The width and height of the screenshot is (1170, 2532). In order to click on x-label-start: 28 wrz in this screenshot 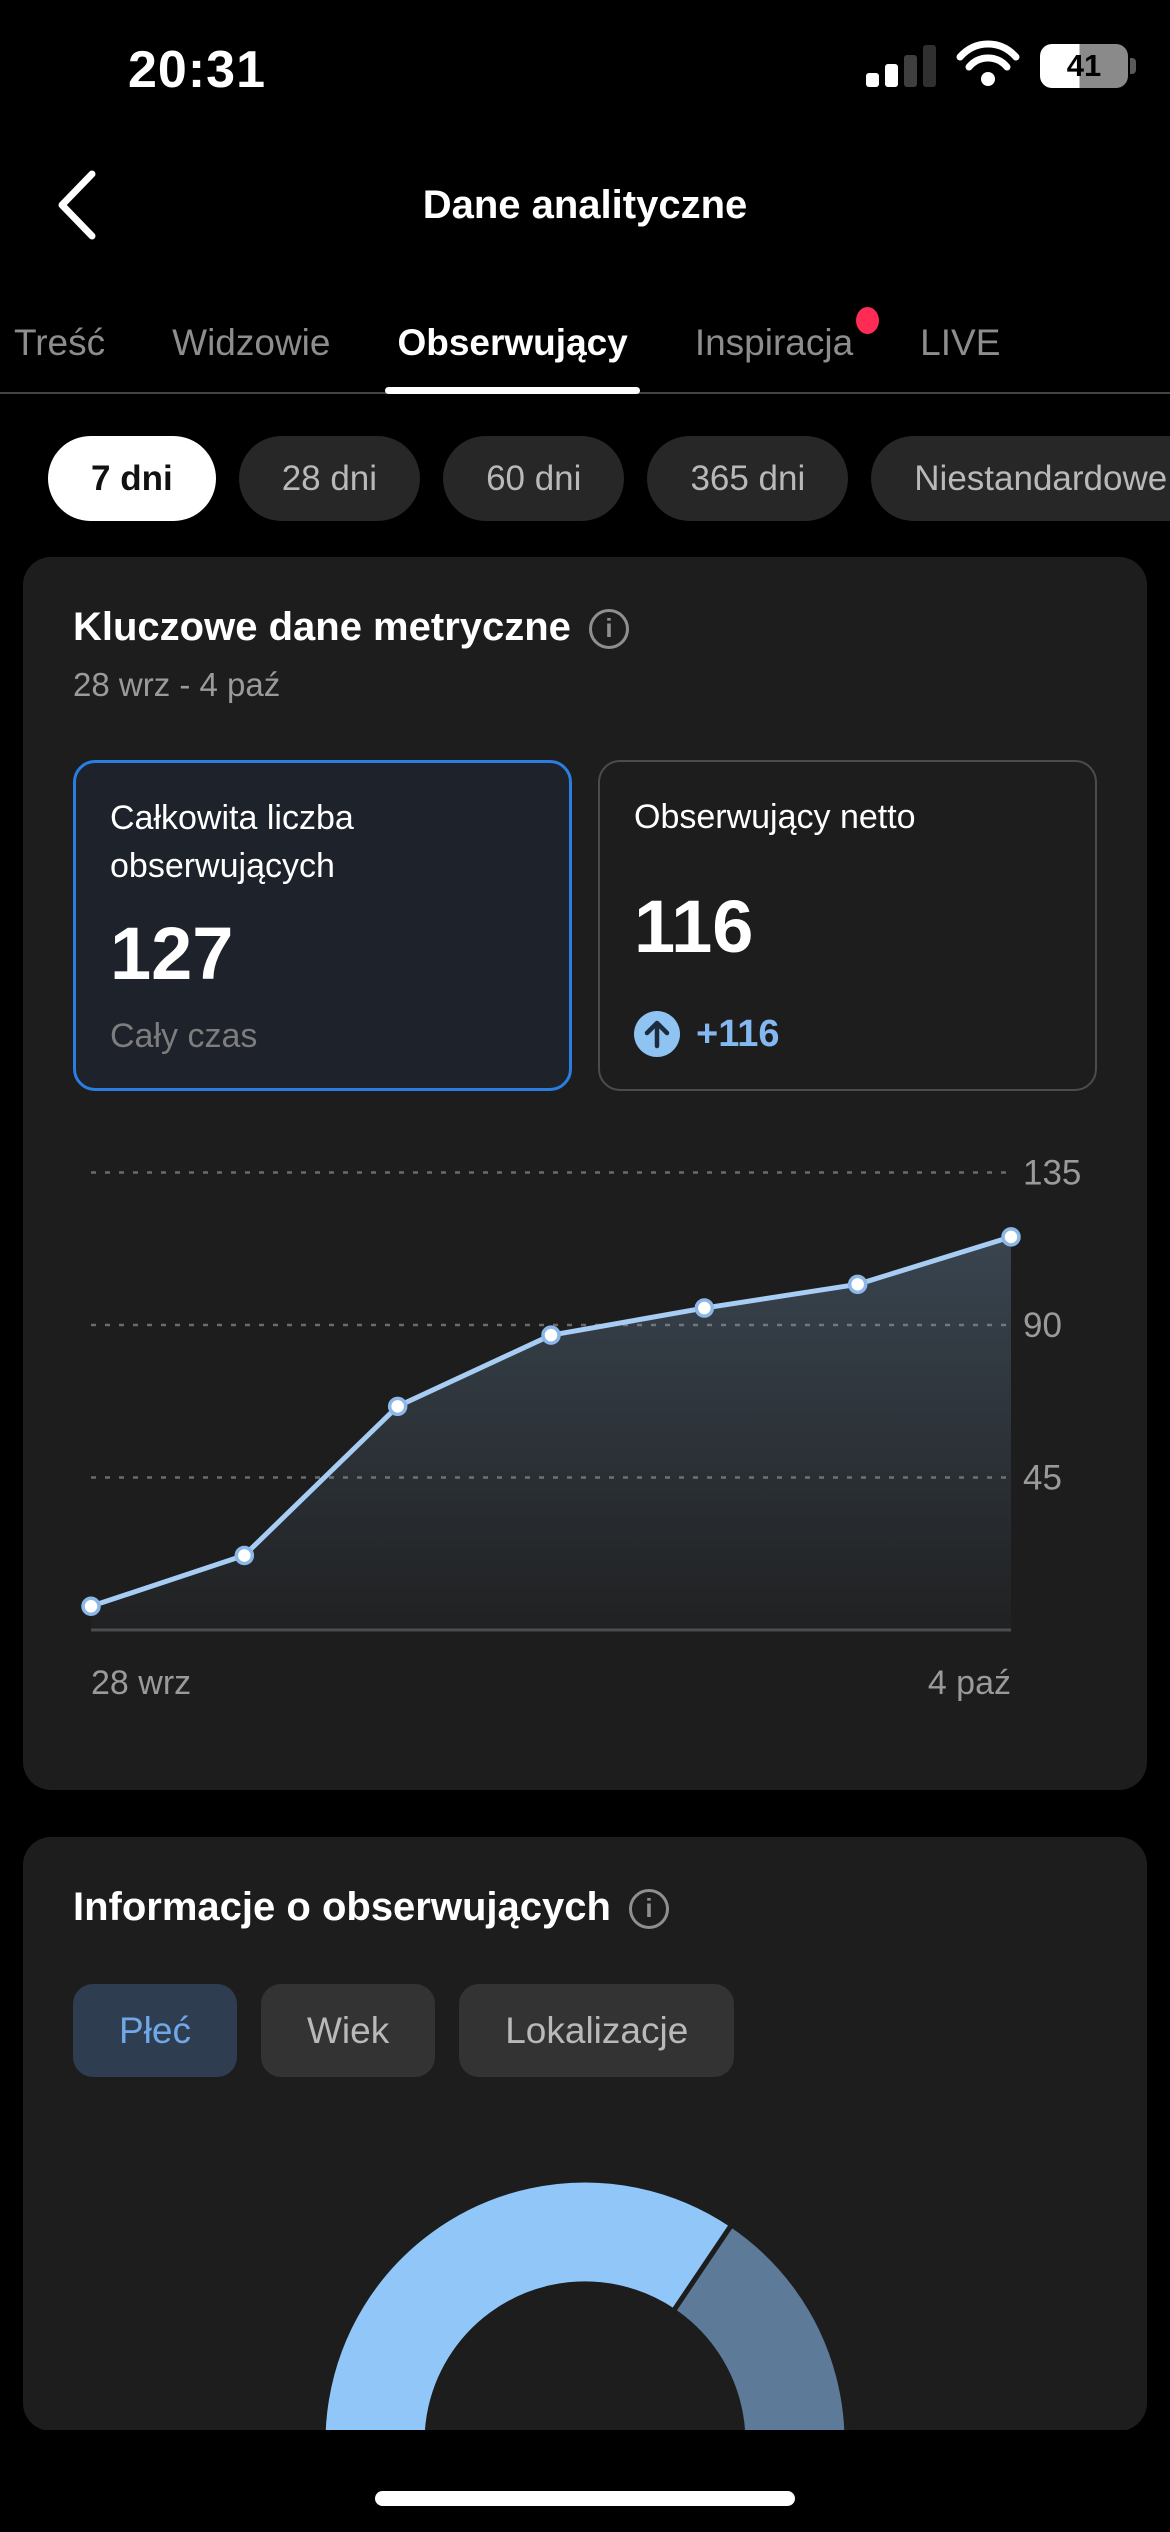, I will do `click(141, 1683)`.